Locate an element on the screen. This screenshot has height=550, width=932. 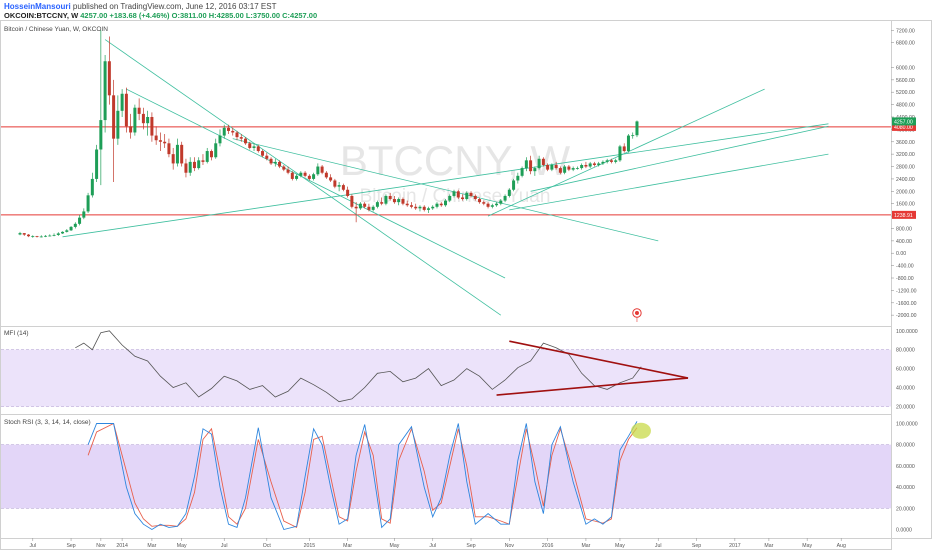
price-axis is located at coordinates (911, 279).